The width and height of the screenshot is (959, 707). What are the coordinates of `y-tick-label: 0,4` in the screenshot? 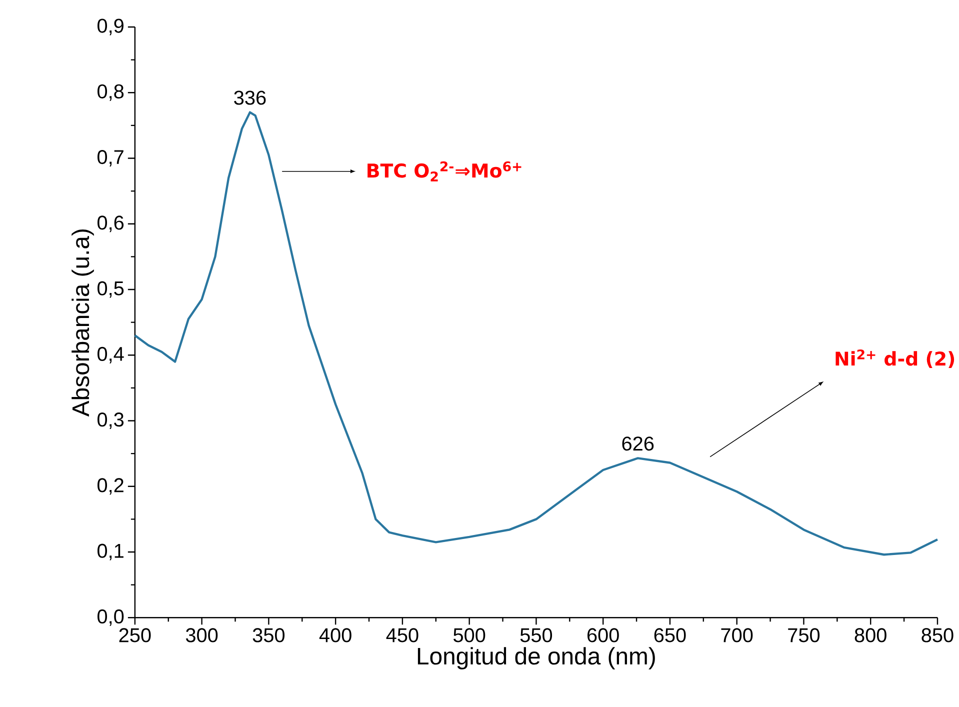 It's located at (111, 355).